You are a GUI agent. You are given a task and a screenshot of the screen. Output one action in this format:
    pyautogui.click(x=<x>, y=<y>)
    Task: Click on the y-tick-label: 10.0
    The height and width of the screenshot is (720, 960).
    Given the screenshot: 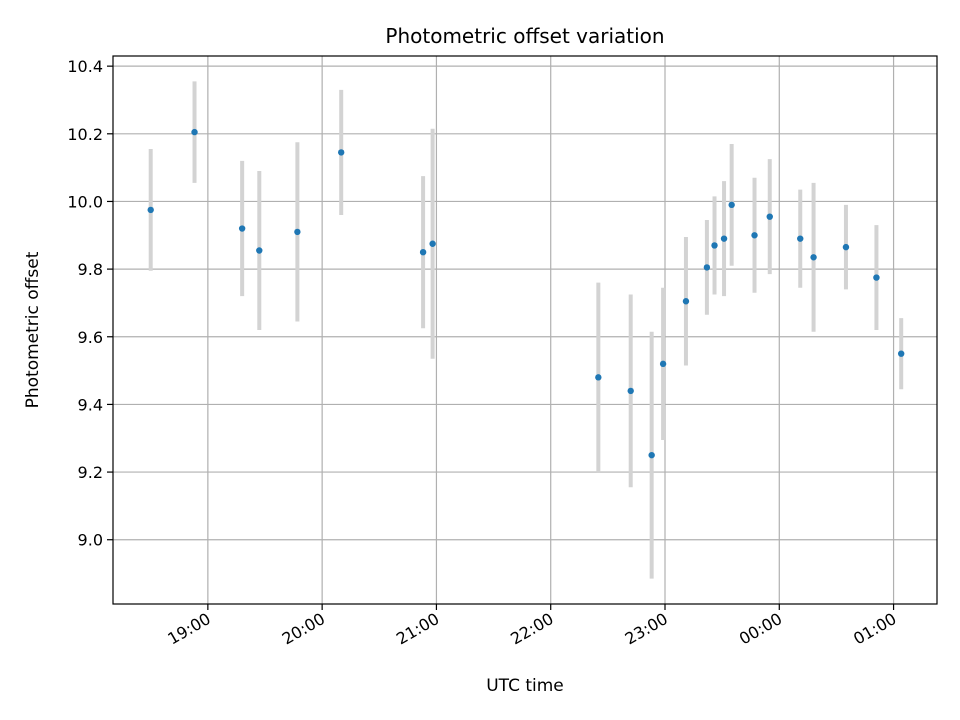 What is the action you would take?
    pyautogui.click(x=85, y=201)
    